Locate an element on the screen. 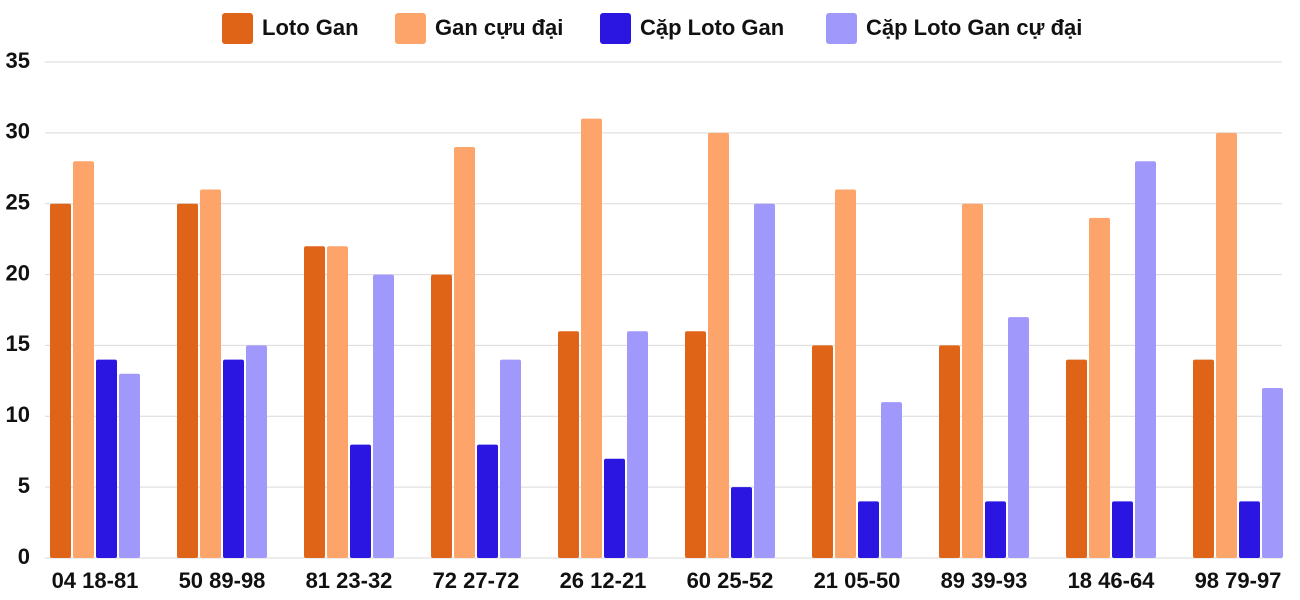  y-tick-label: 35 is located at coordinates (18, 60).